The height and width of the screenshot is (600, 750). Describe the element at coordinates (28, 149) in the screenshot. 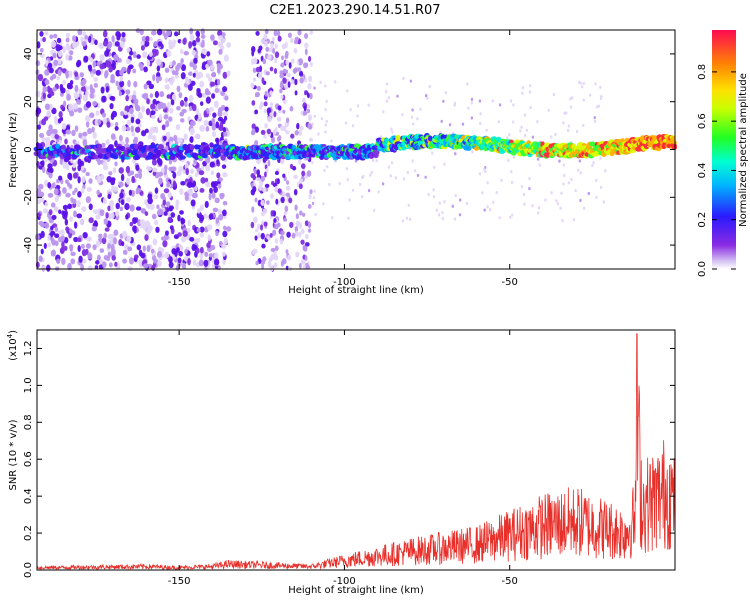

I see `y-tick-label: 0` at that location.